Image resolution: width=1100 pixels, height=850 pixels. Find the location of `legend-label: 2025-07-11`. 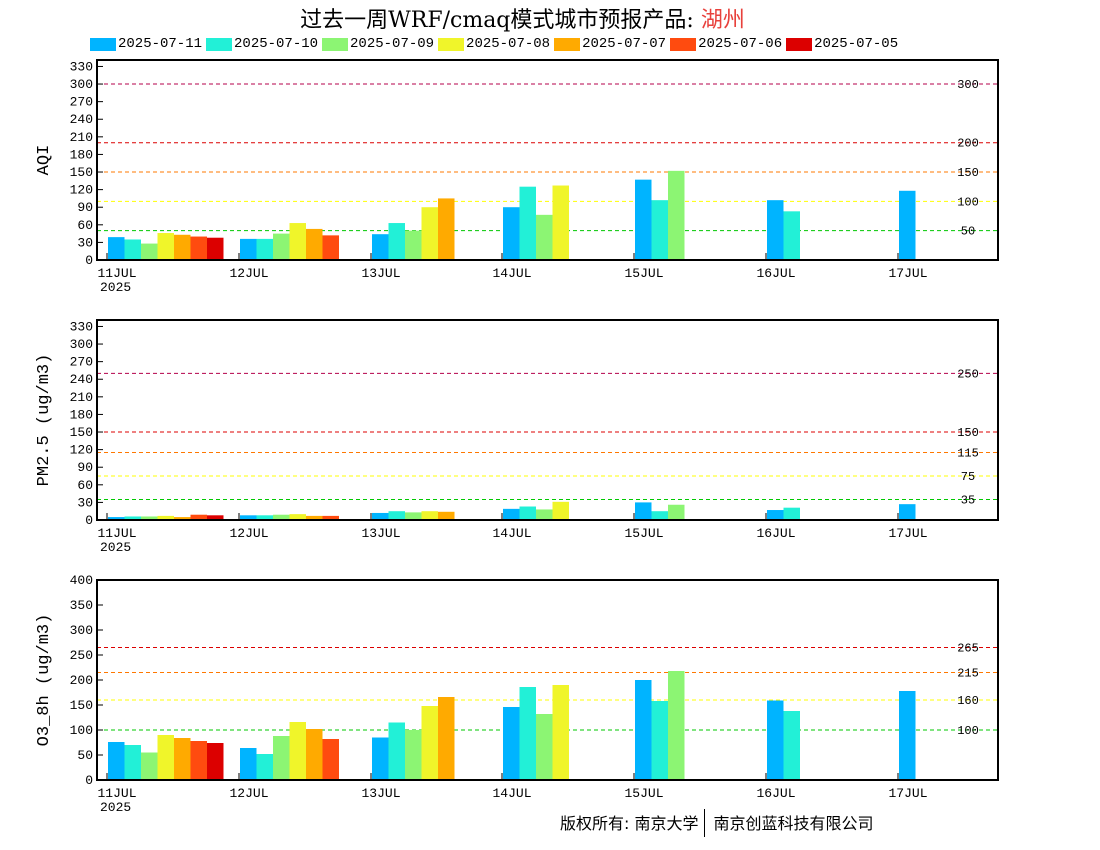

legend-label: 2025-07-11 is located at coordinates (160, 44).